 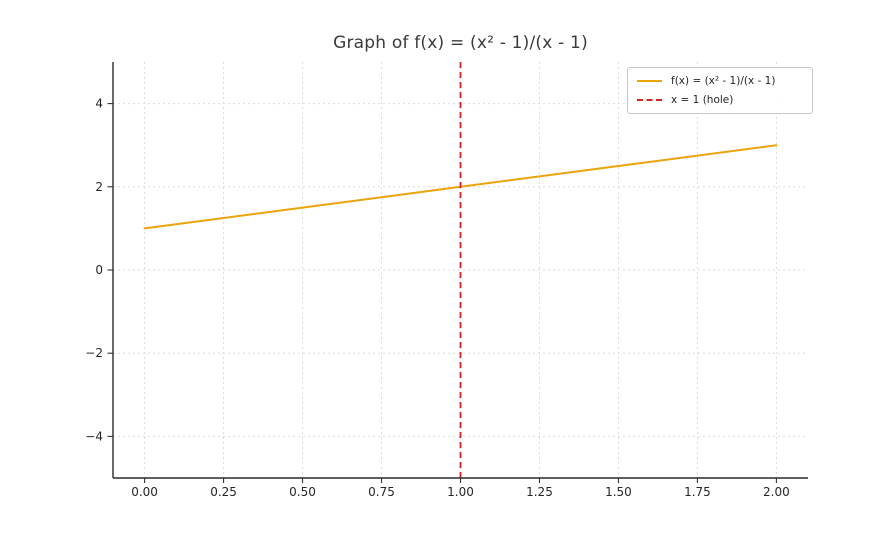 I want to click on x-tick-label: 2.00, so click(x=776, y=492).